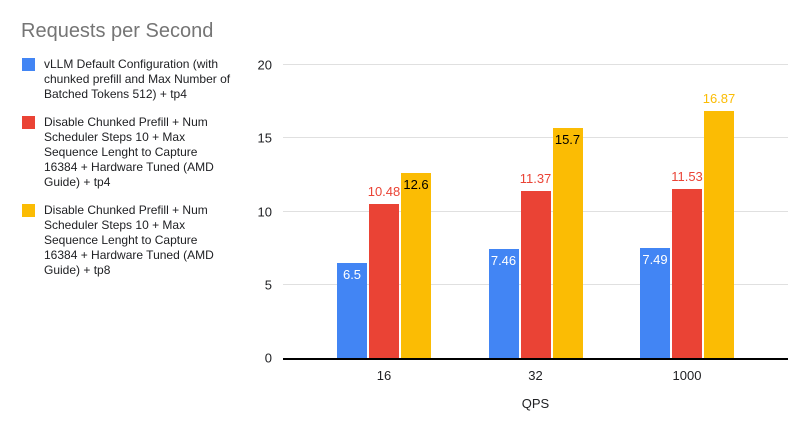 The width and height of the screenshot is (810, 430). Describe the element at coordinates (268, 358) in the screenshot. I see `y-tick-label-0: 0` at that location.